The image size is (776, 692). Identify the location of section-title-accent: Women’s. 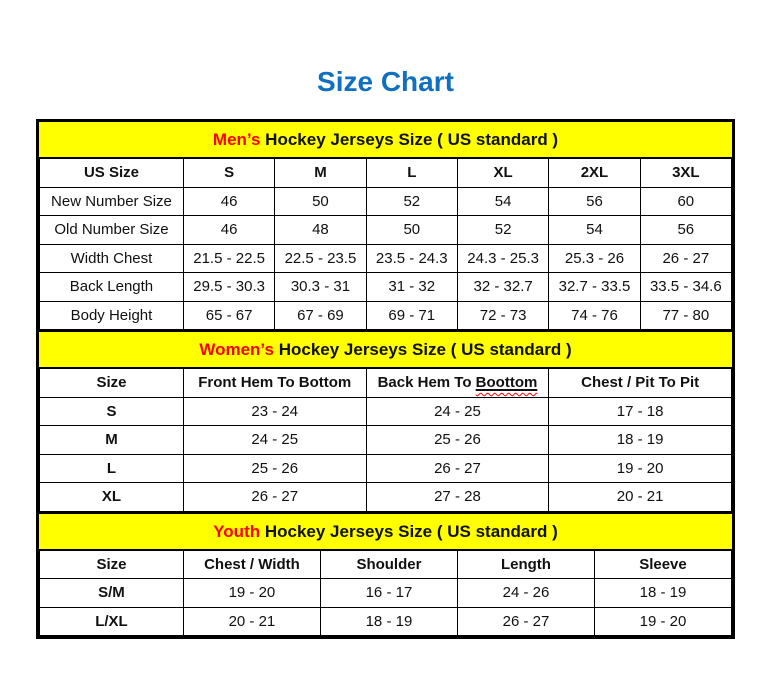
(236, 349).